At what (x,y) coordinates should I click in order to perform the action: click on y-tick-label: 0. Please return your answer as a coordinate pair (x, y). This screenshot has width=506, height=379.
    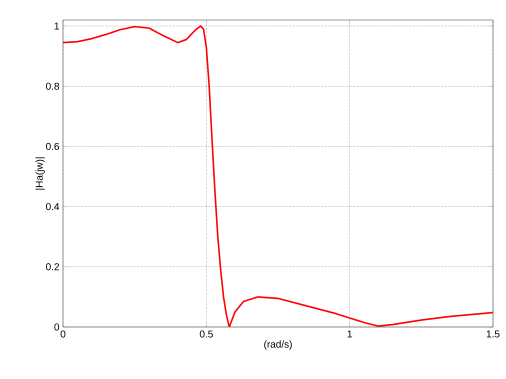
    Looking at the image, I should click on (57, 327).